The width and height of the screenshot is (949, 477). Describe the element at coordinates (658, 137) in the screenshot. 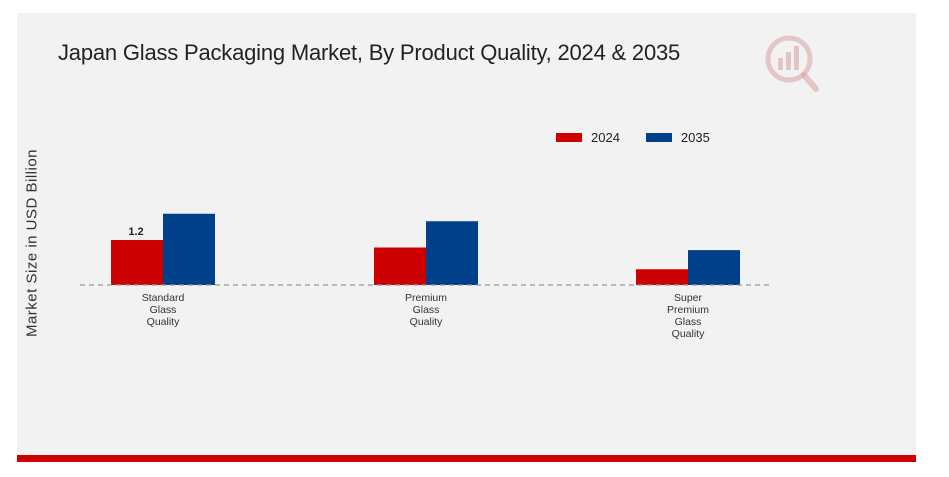

I see `legend-swatch-2035` at that location.